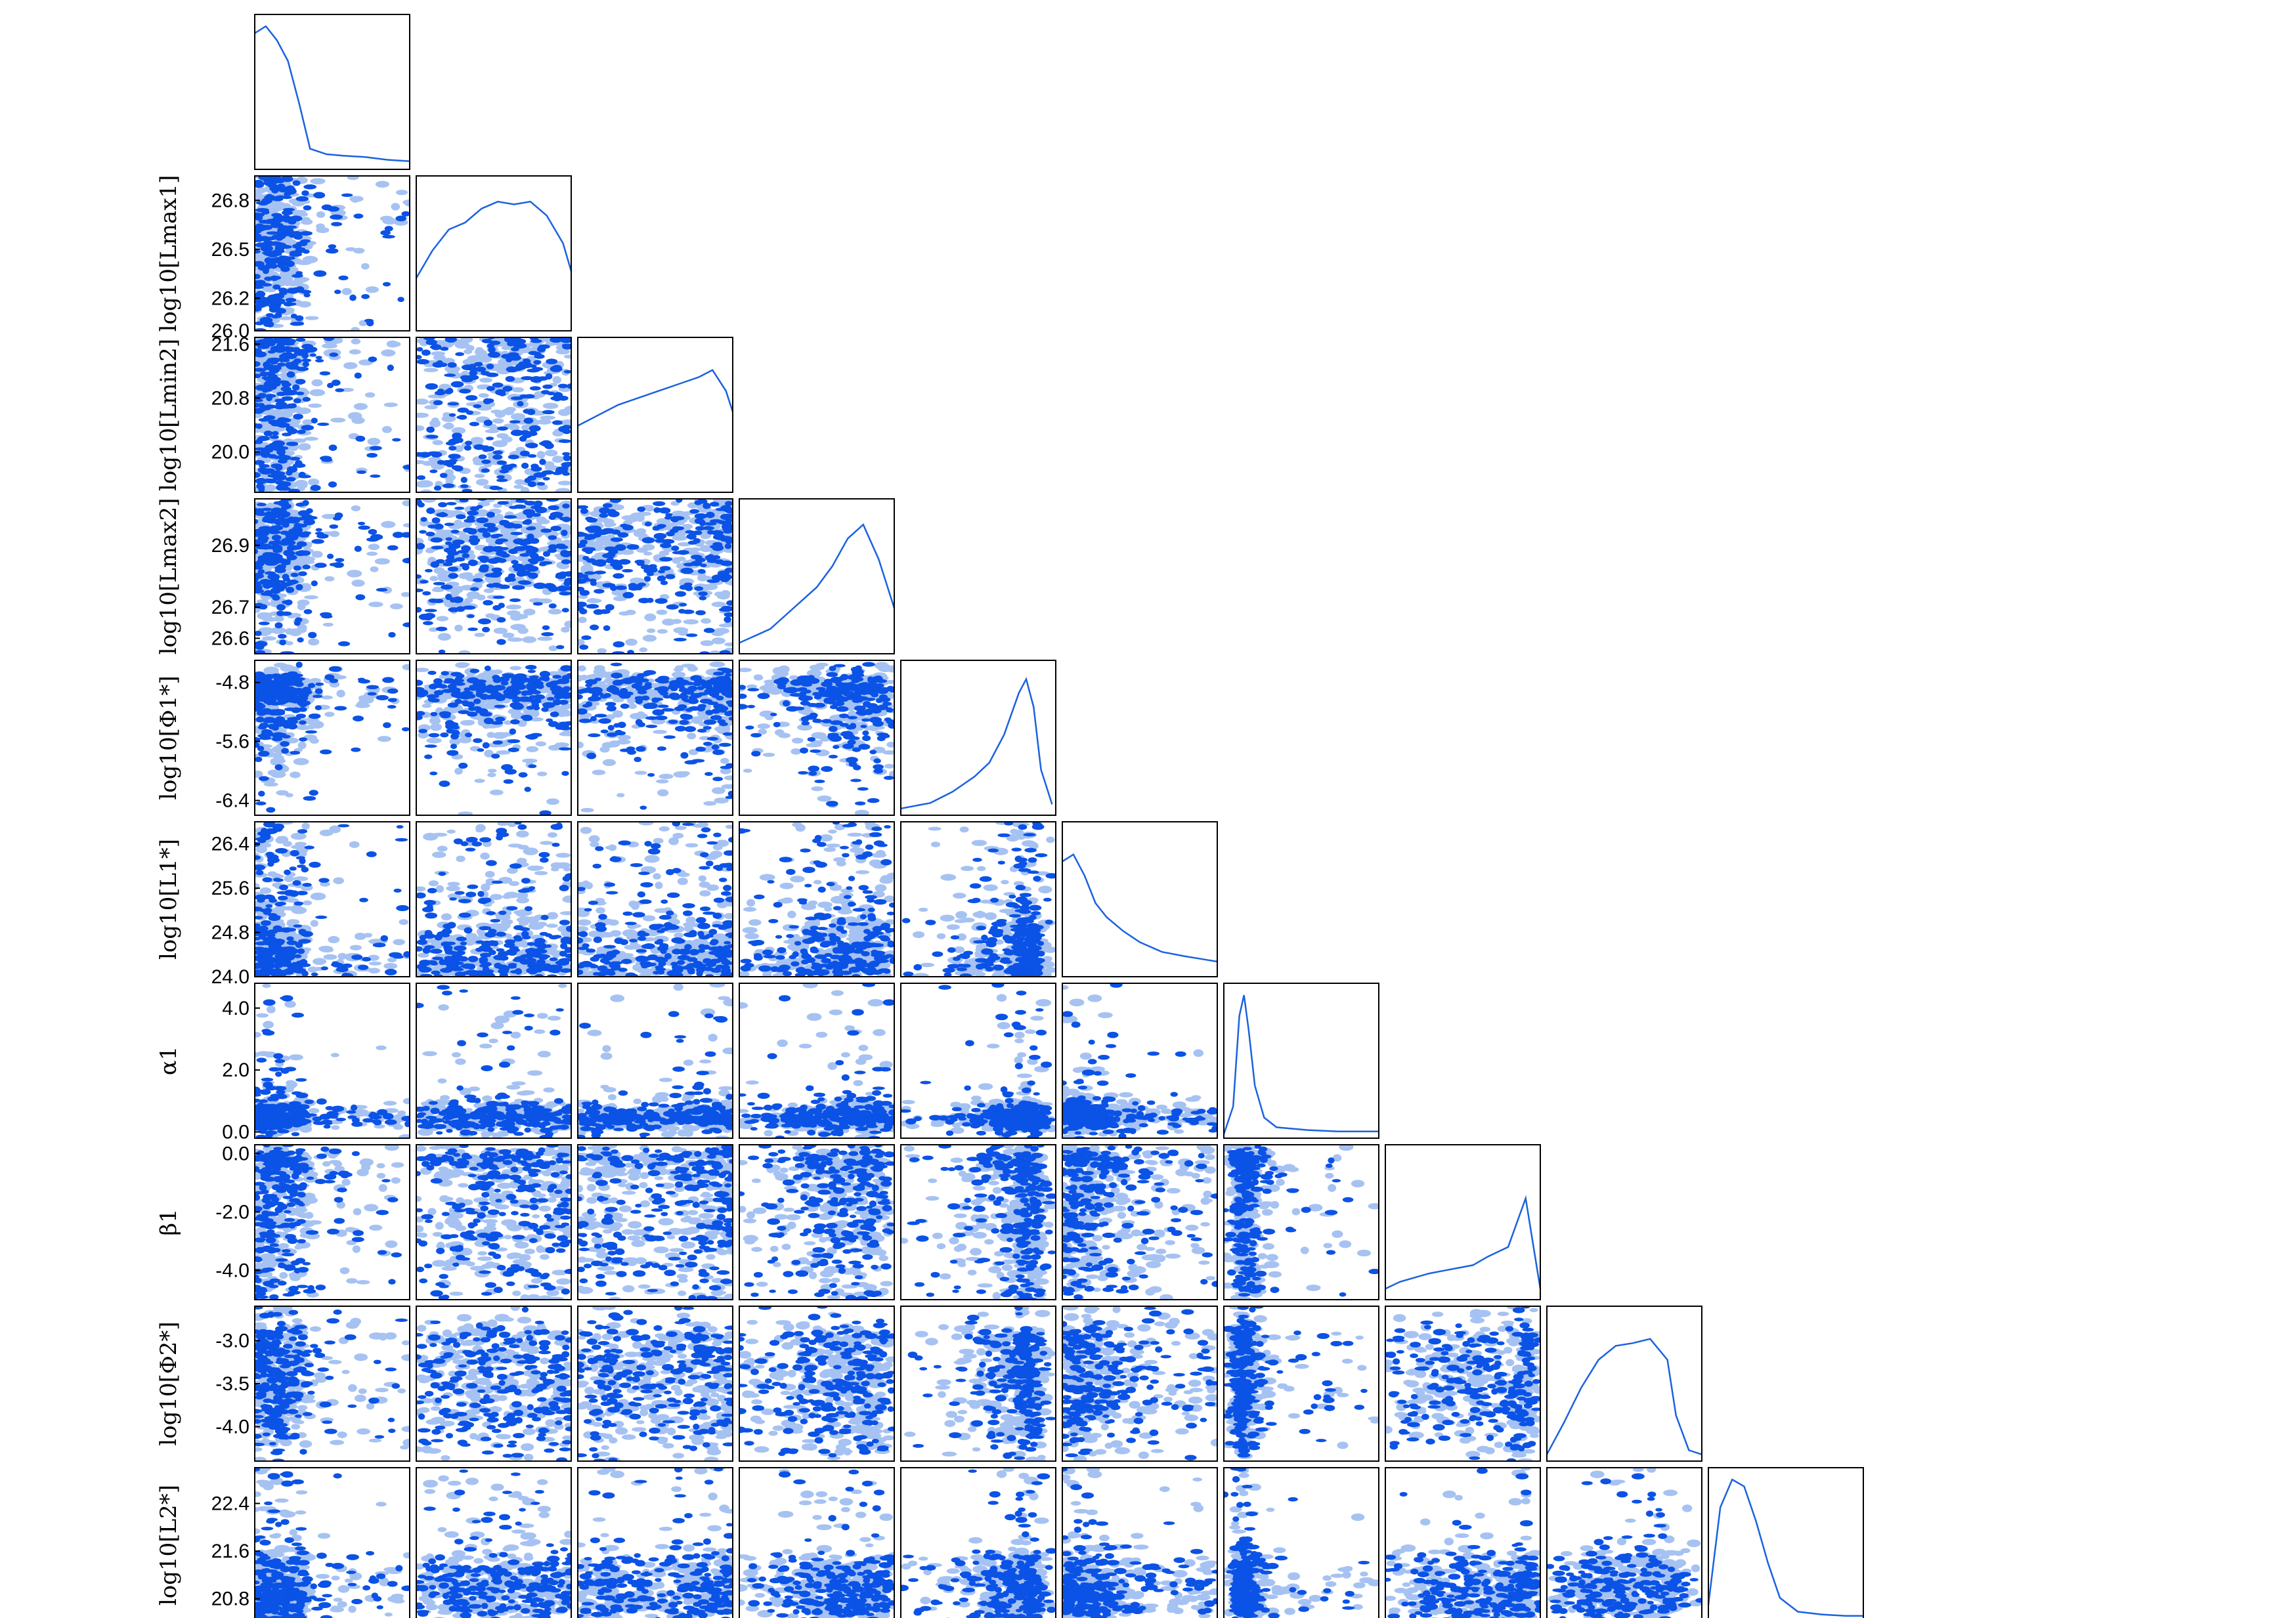 This screenshot has height=1618, width=2296. I want to click on y-axis-label-lmax2: log10[Lmax2], so click(169, 577).